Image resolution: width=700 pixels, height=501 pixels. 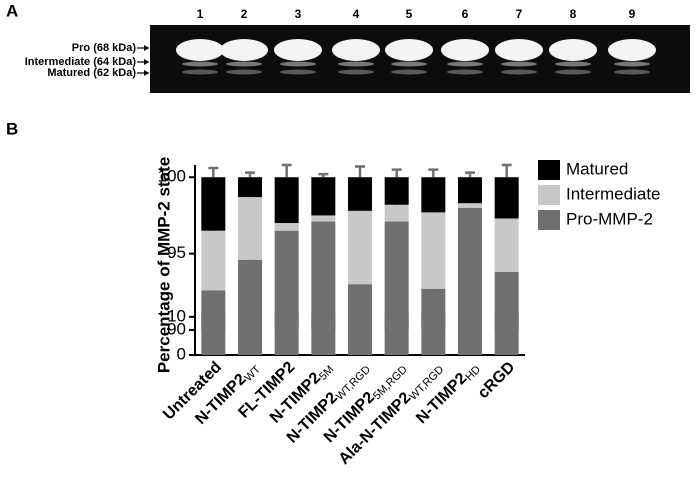 I want to click on legend-label: Pro-MMP-2, so click(x=609, y=218).